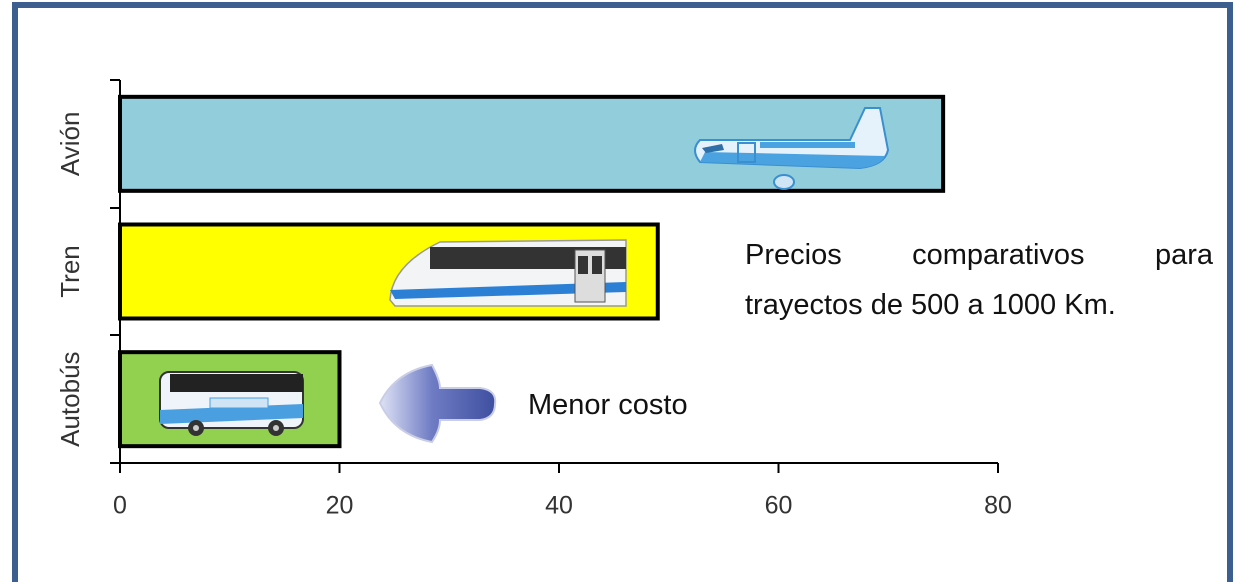 This screenshot has height=582, width=1245. I want to click on arrow-label: Menor costo, so click(608, 405).